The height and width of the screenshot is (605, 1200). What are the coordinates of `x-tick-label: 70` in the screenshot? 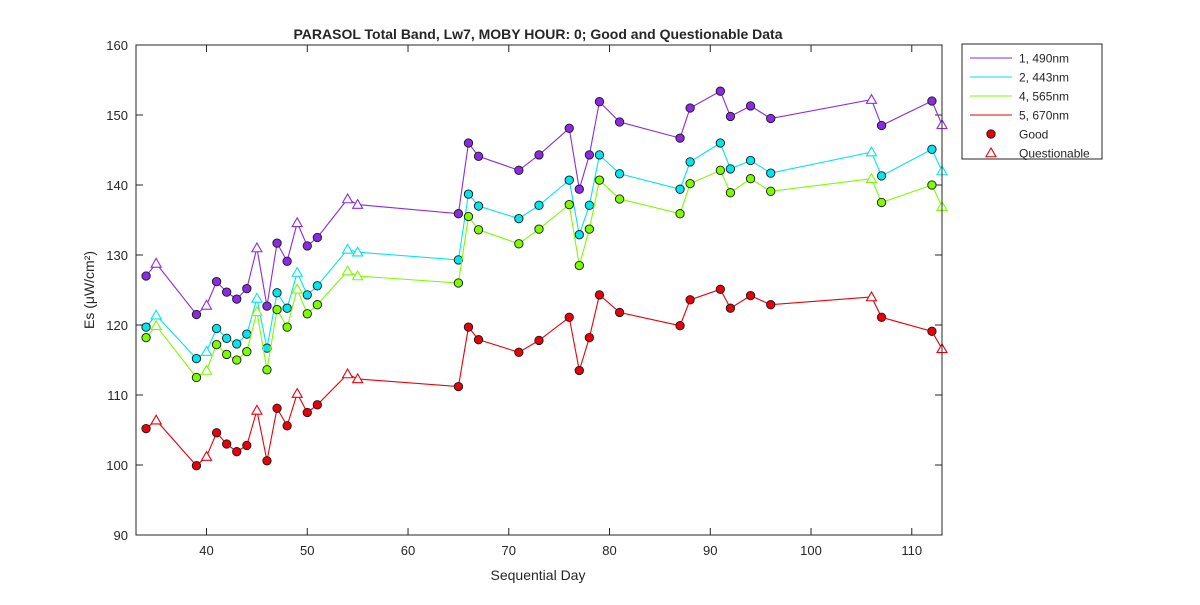 It's located at (509, 550).